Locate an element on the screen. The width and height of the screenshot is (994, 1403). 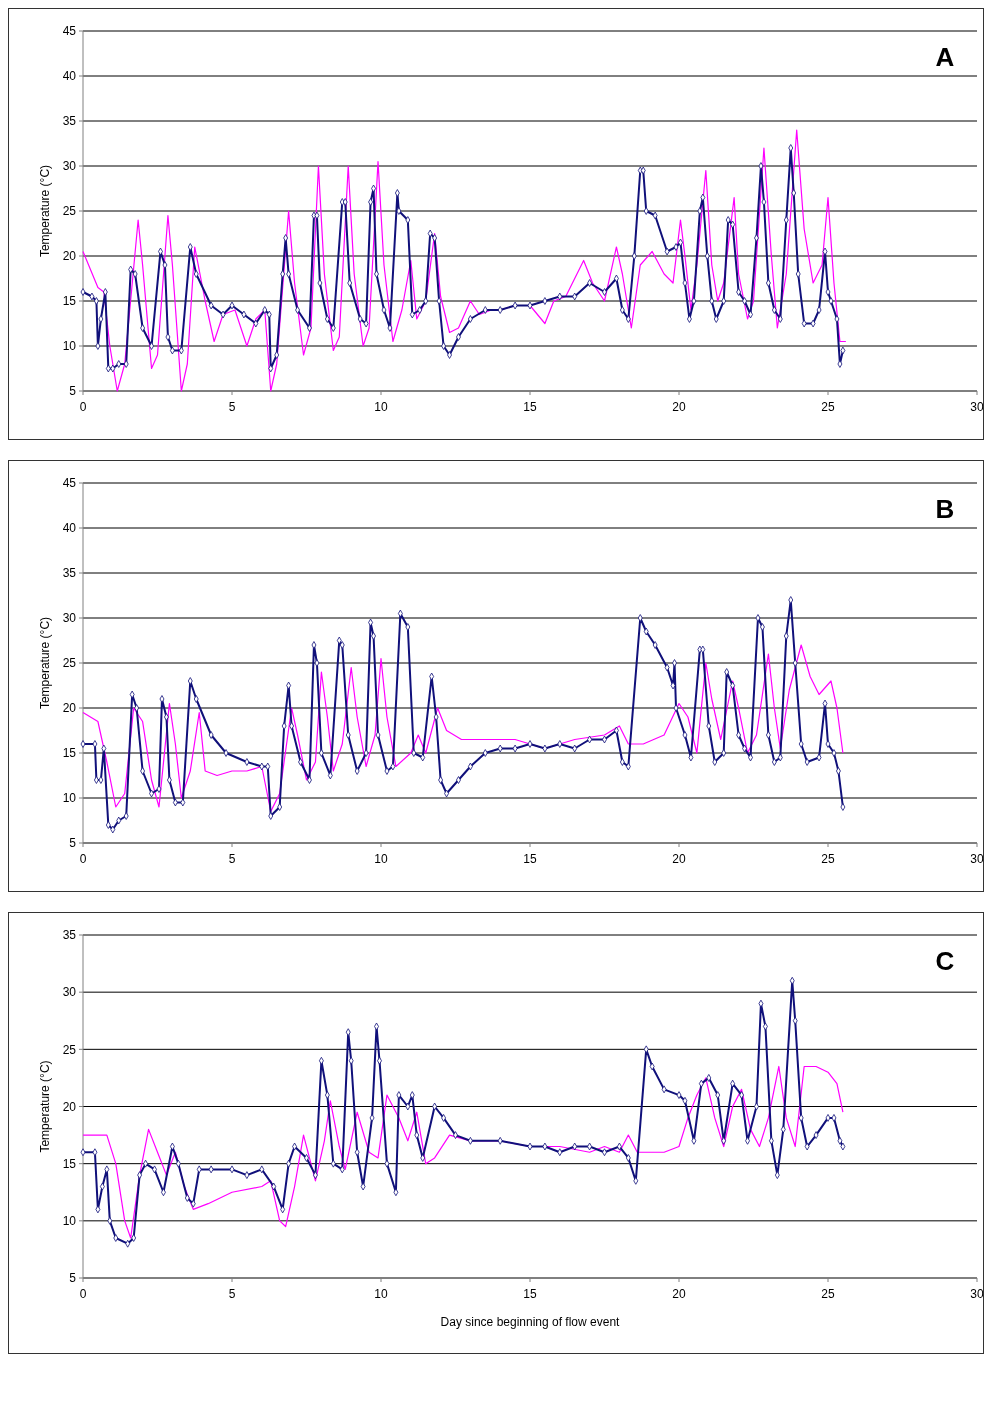
chart-title: A is located at coordinates (945, 57).